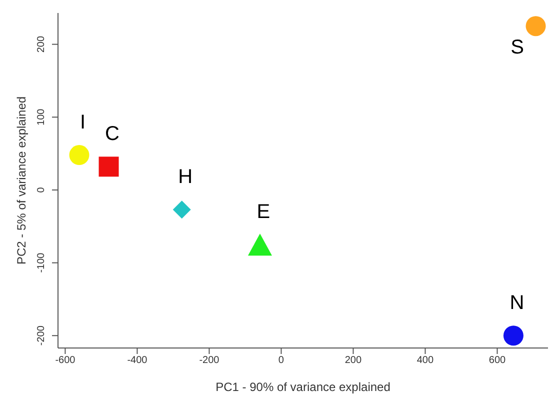 The width and height of the screenshot is (551, 406). What do you see at coordinates (353, 360) in the screenshot?
I see `x-tick-label: 200` at bounding box center [353, 360].